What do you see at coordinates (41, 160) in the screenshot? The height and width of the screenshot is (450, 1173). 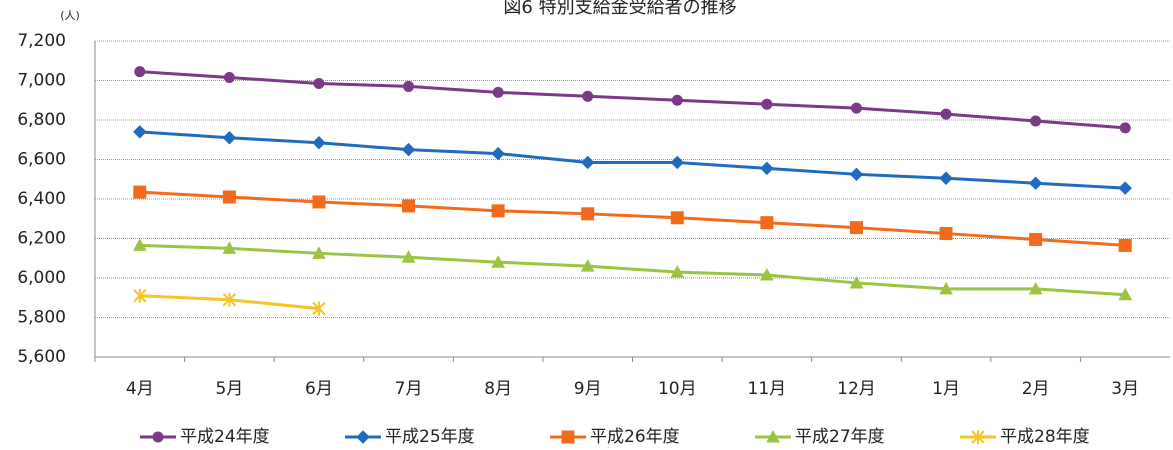 I see `y-tick-label: 6,600` at bounding box center [41, 160].